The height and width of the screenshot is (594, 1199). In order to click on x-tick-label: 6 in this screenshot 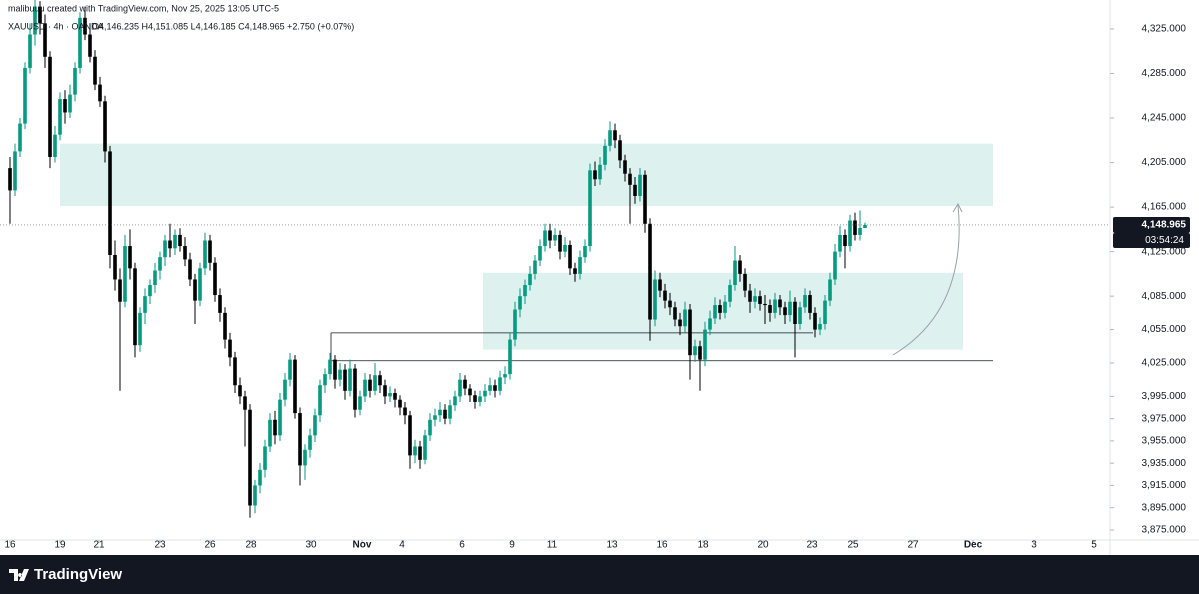, I will do `click(462, 545)`.